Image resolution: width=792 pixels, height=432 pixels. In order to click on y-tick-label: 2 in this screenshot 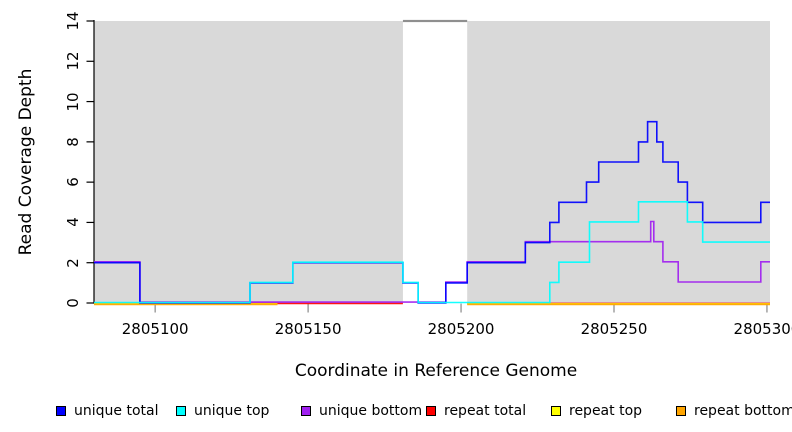, I will do `click(73, 262)`.